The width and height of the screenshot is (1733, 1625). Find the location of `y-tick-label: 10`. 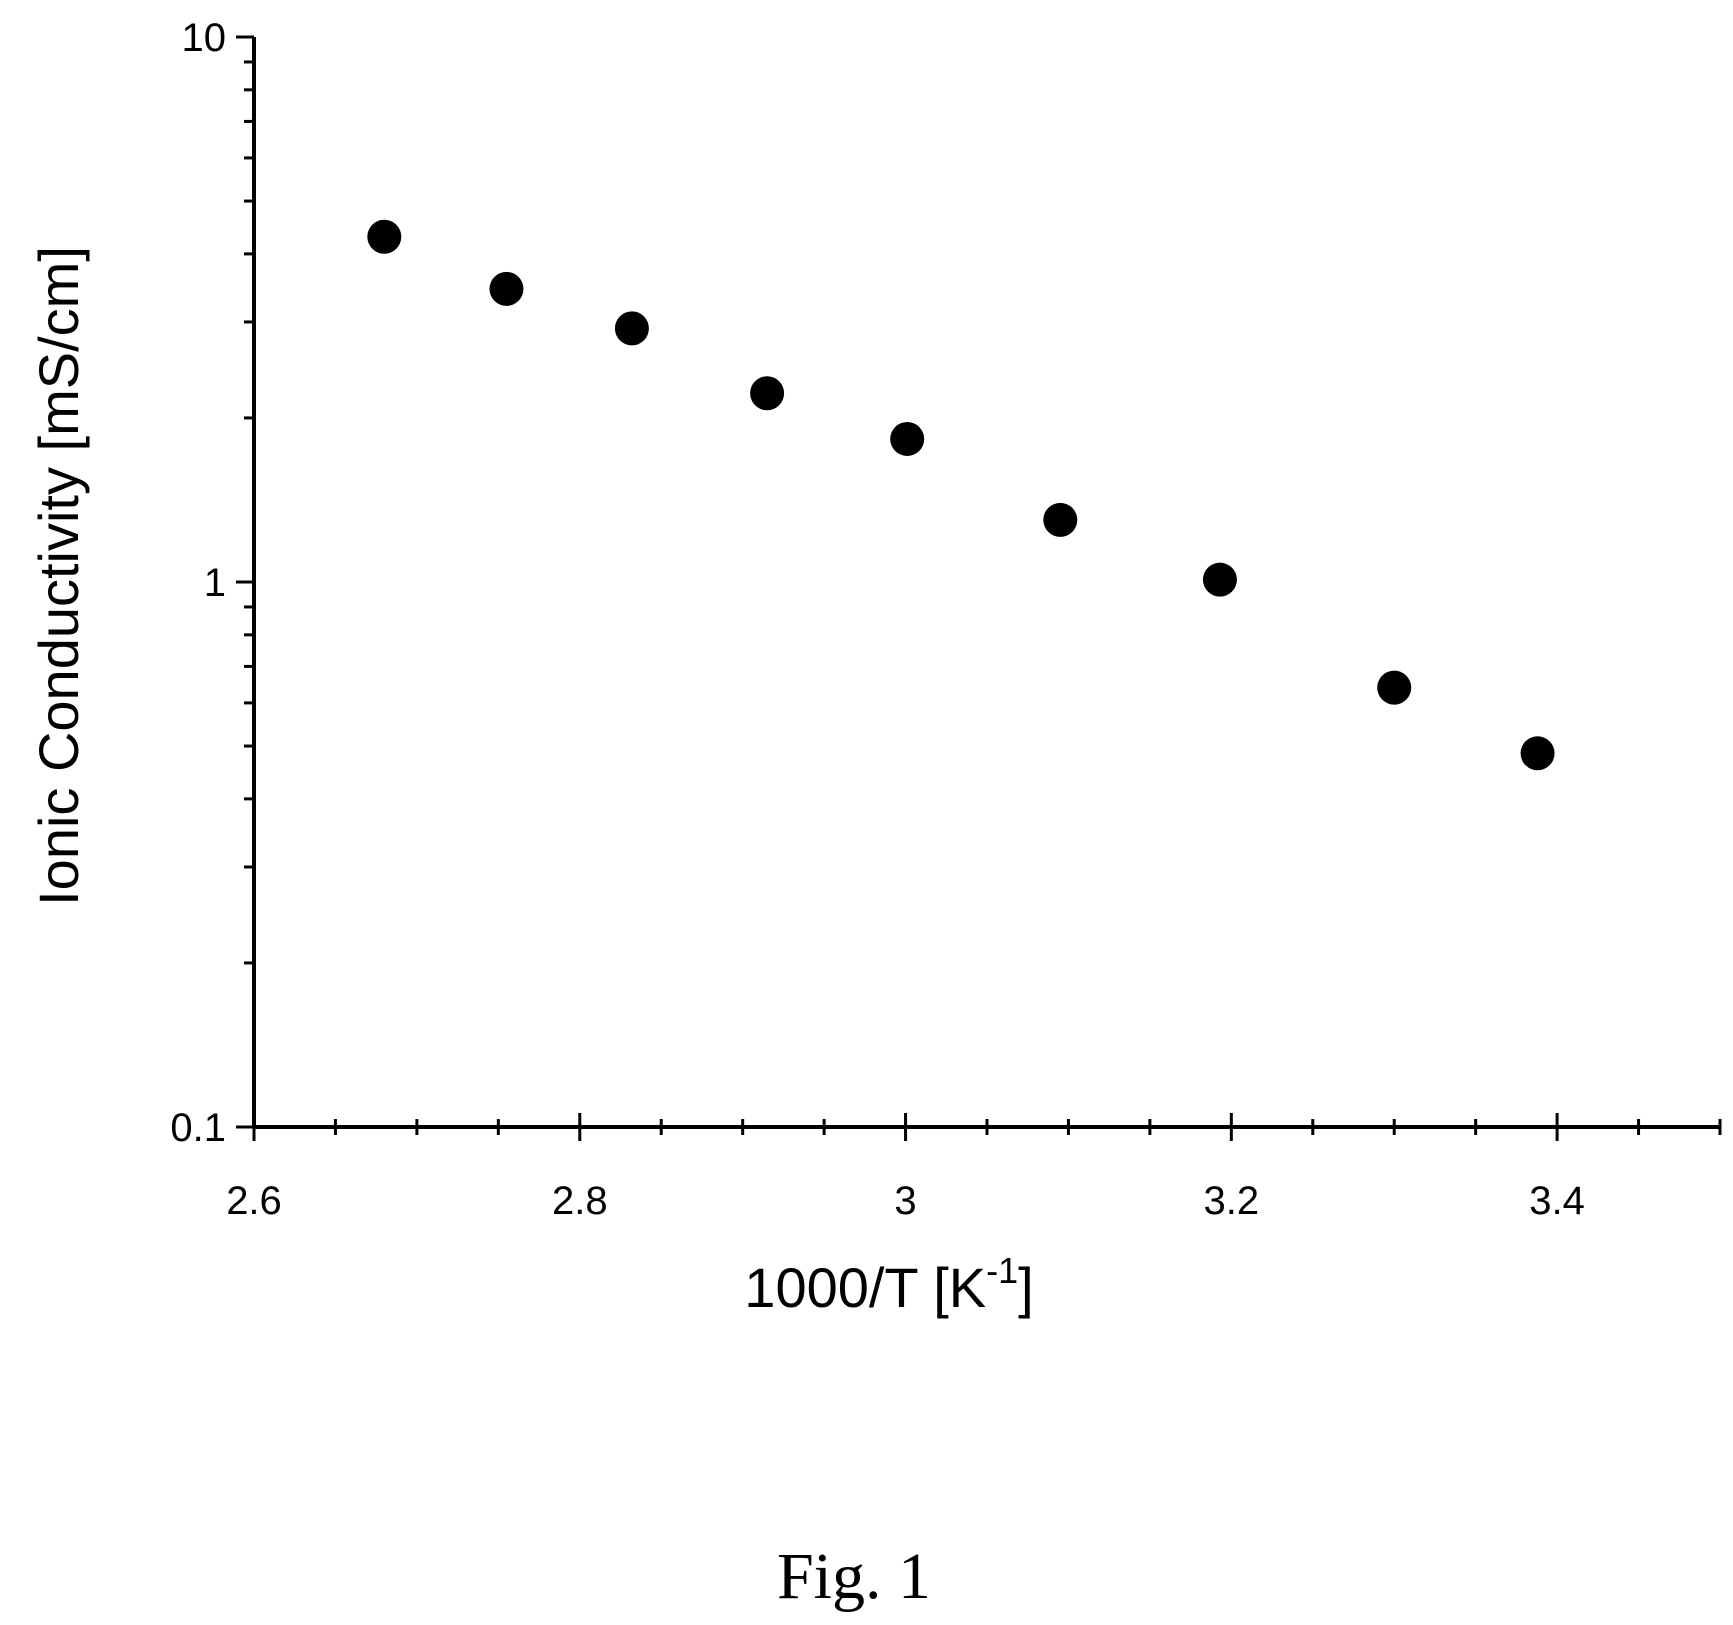

y-tick-label: 10 is located at coordinates (204, 38).